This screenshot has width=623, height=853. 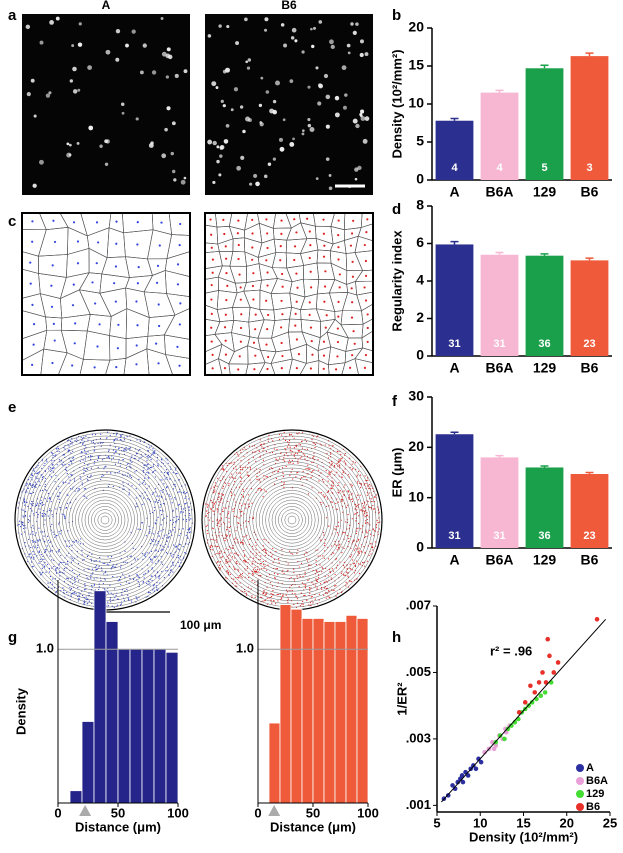 What do you see at coordinates (245, 648) in the screenshot?
I see `y-tick-label: 1.0` at bounding box center [245, 648].